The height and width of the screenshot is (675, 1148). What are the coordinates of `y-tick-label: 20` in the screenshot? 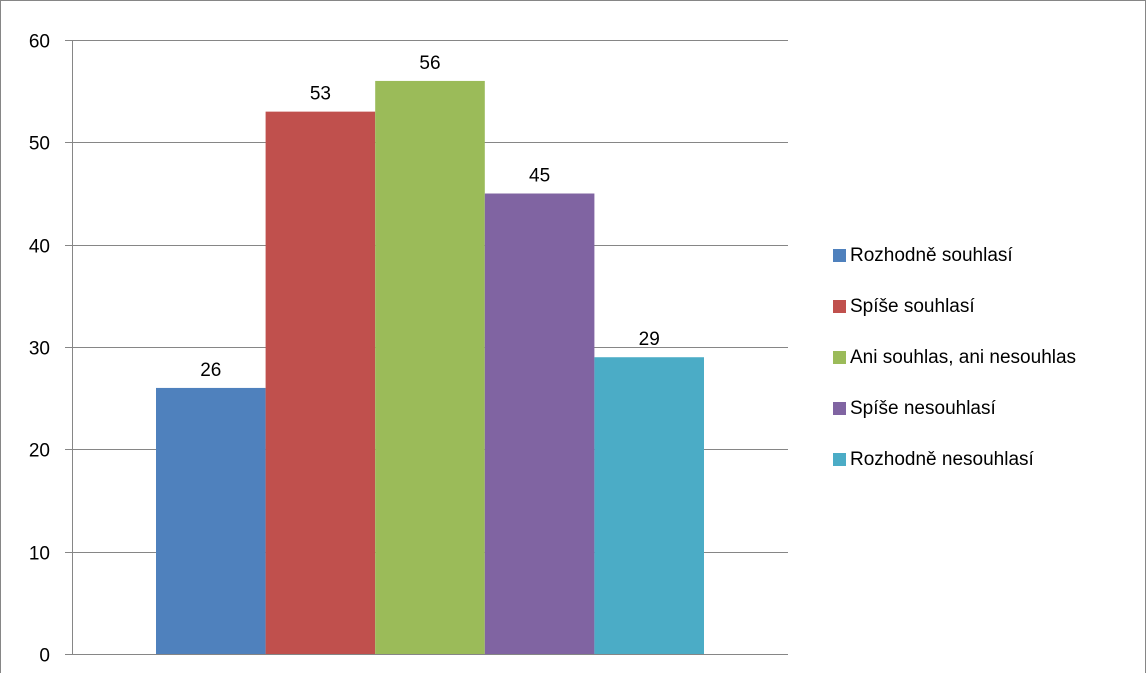 It's located at (39, 451).